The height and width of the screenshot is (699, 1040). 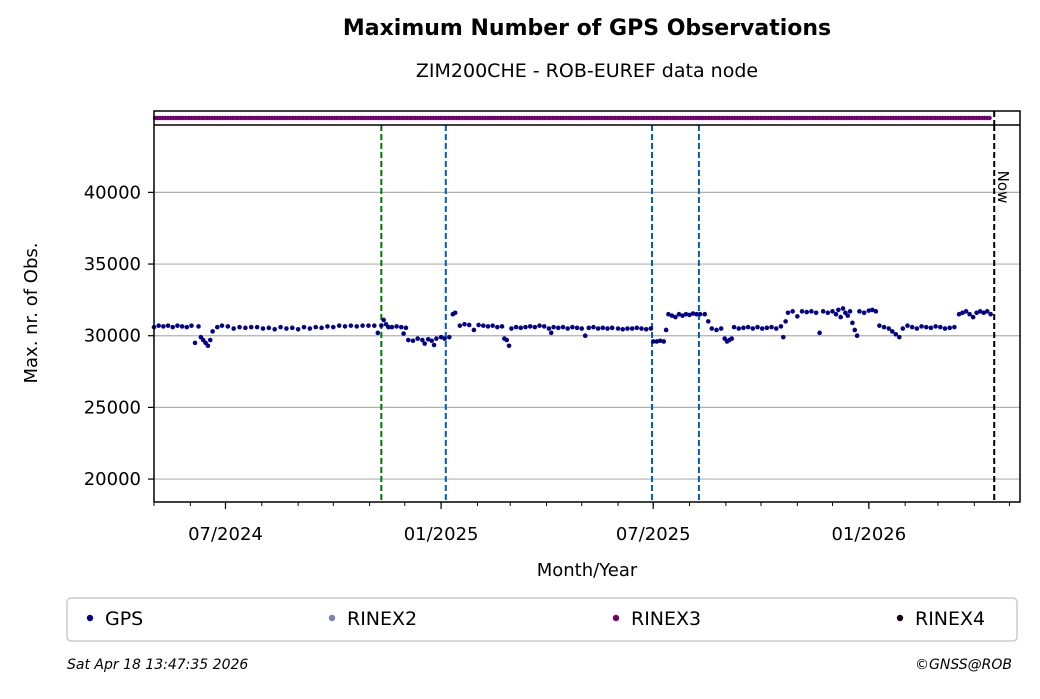 I want to click on legend-label-gps: GPS, so click(x=124, y=619).